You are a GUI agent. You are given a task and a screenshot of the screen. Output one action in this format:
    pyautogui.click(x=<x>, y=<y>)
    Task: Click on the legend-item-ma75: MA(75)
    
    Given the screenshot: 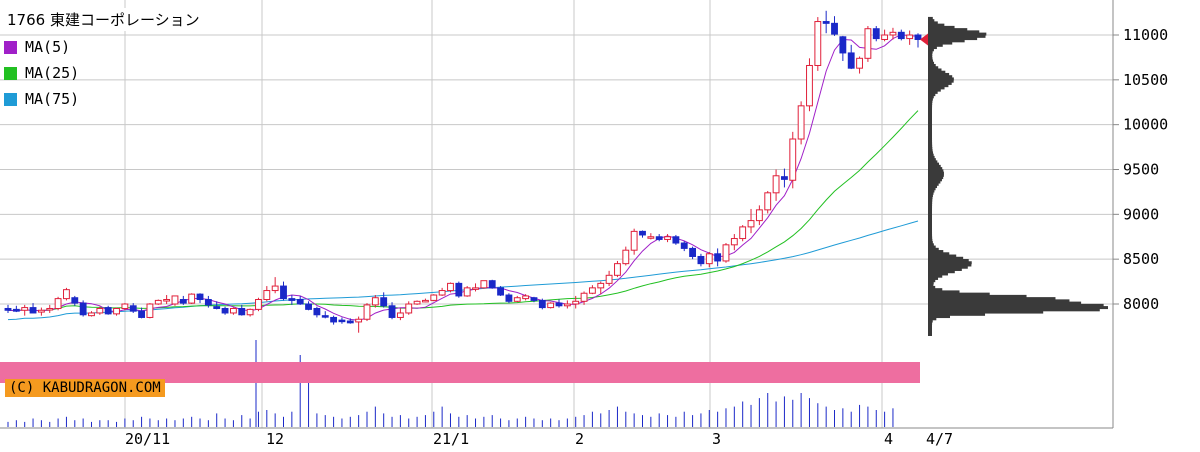 What is the action you would take?
    pyautogui.click(x=103, y=99)
    